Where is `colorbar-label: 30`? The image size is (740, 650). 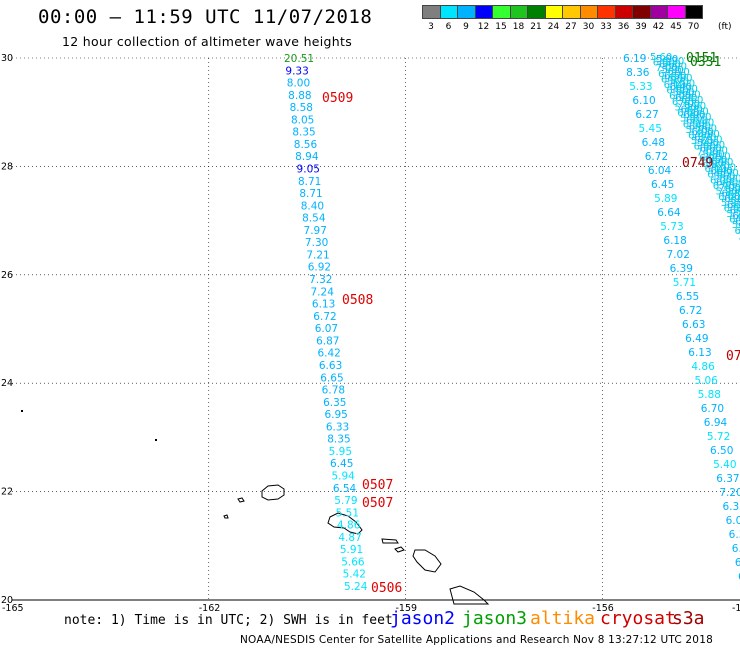 colorbar-label: 30 is located at coordinates (588, 27).